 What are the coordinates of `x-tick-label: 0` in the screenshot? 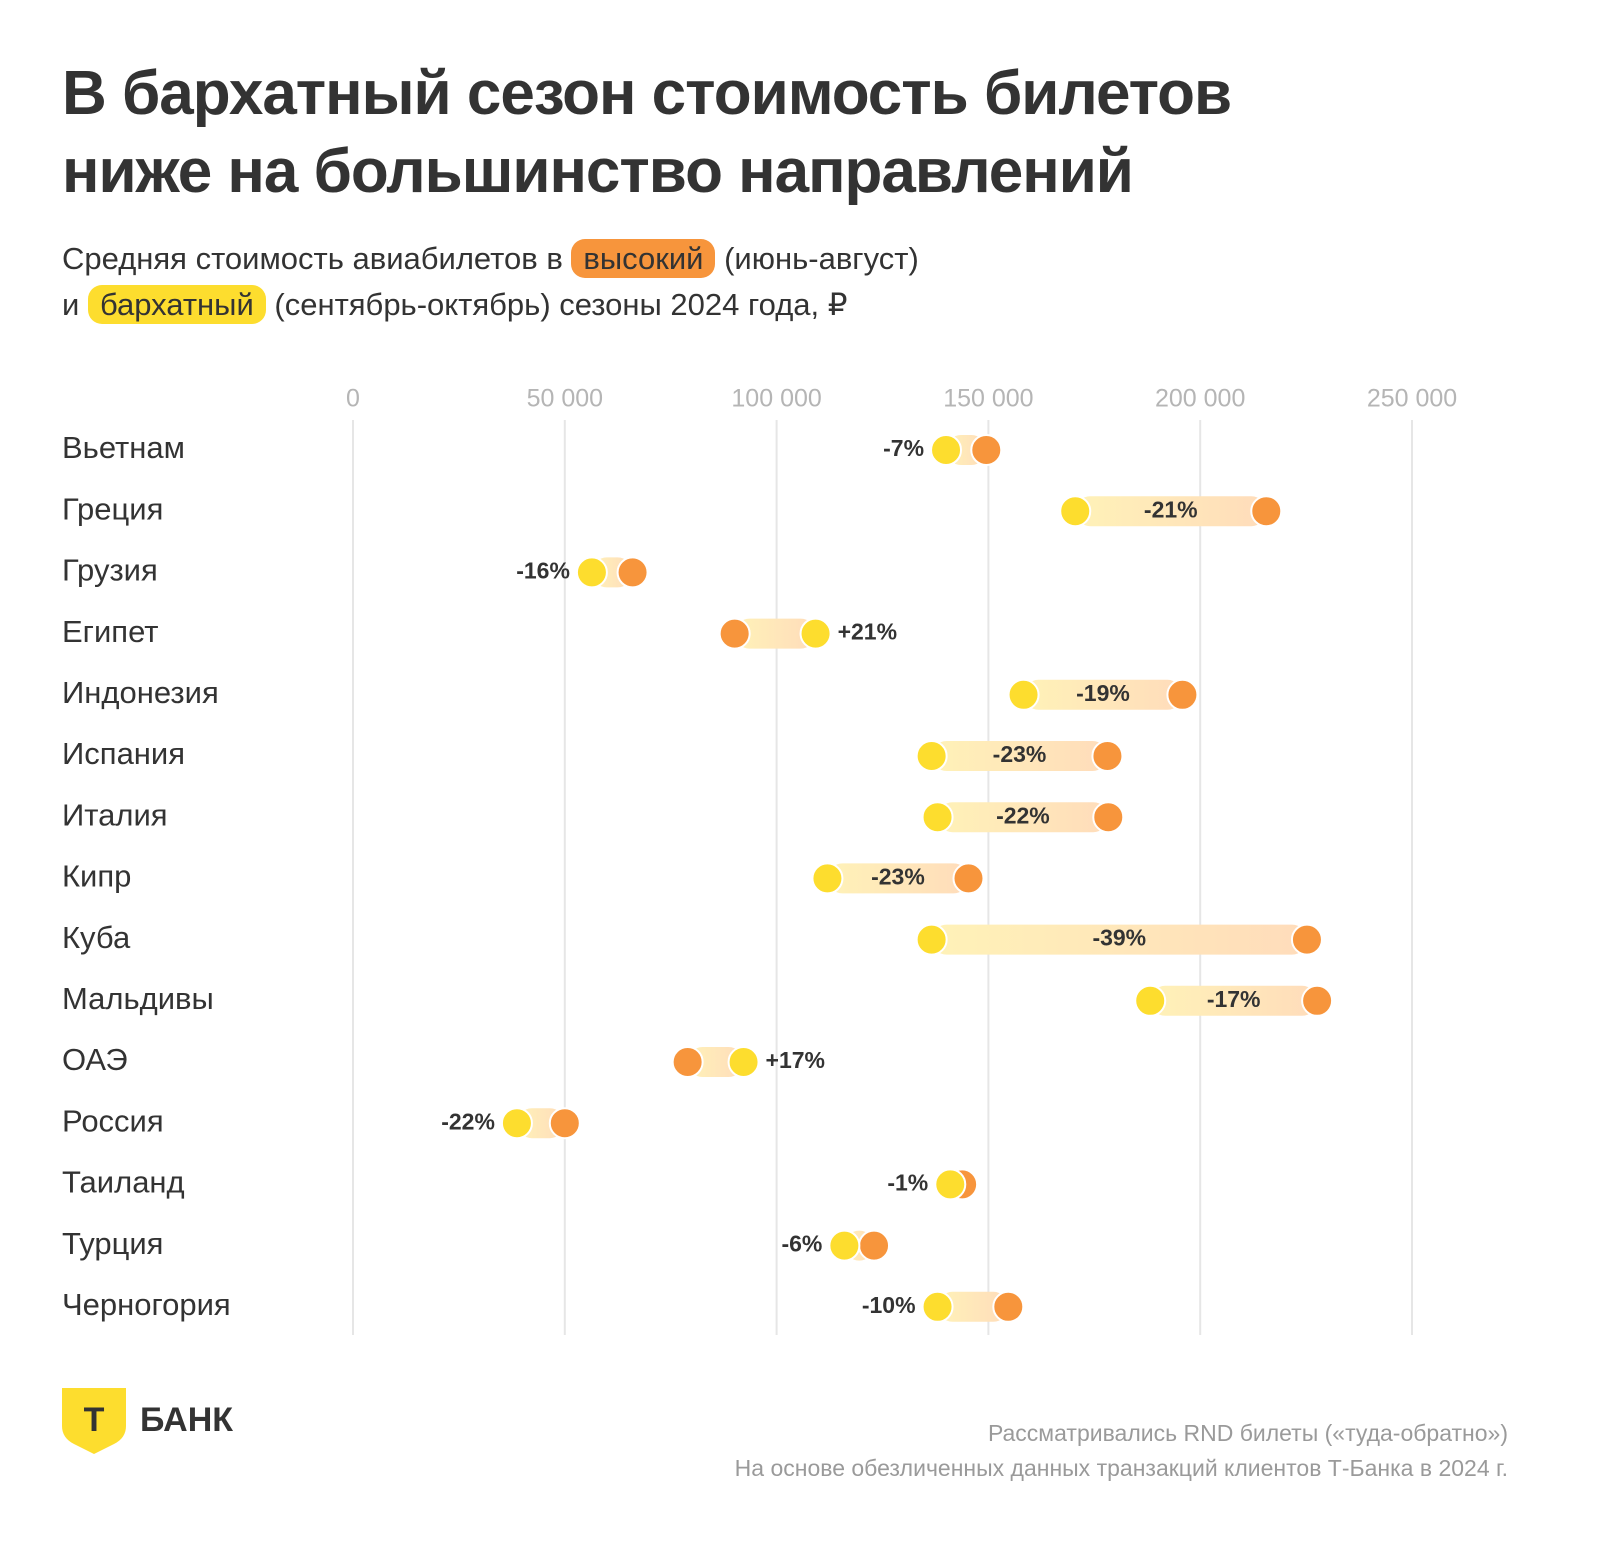 It's located at (353, 399).